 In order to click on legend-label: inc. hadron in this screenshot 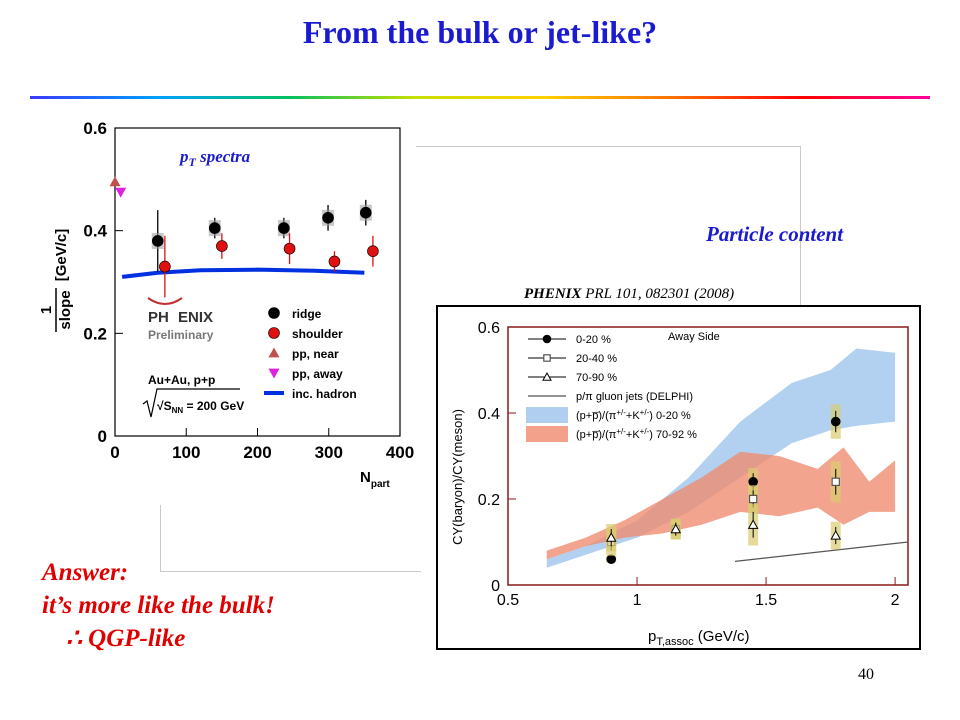, I will do `click(324, 394)`.